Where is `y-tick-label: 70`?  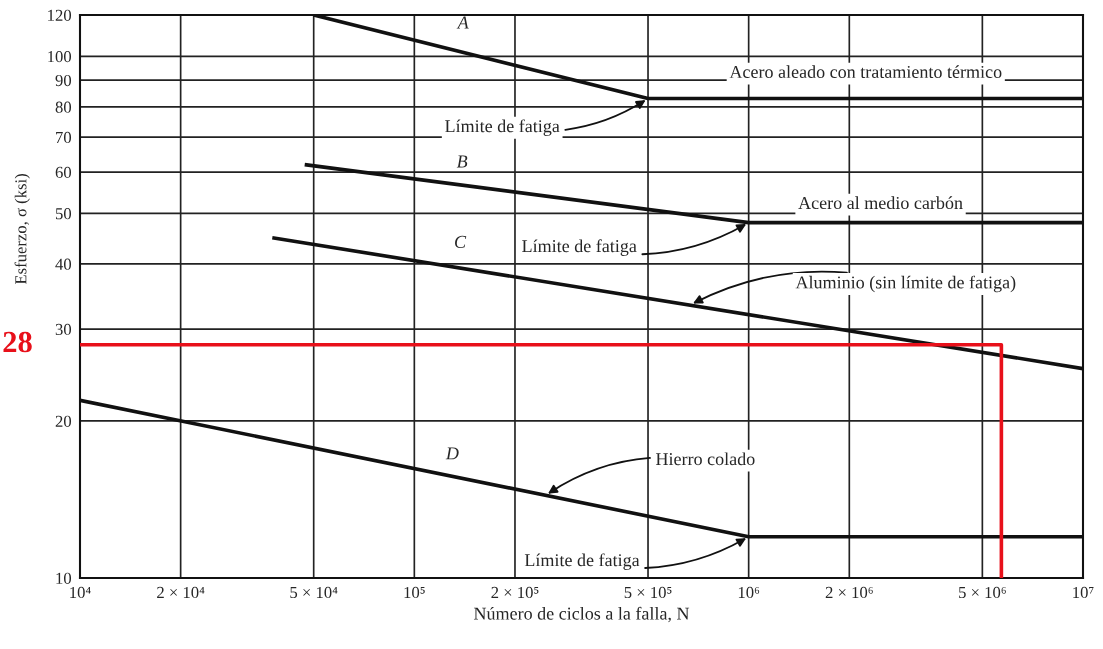 y-tick-label: 70 is located at coordinates (64, 137).